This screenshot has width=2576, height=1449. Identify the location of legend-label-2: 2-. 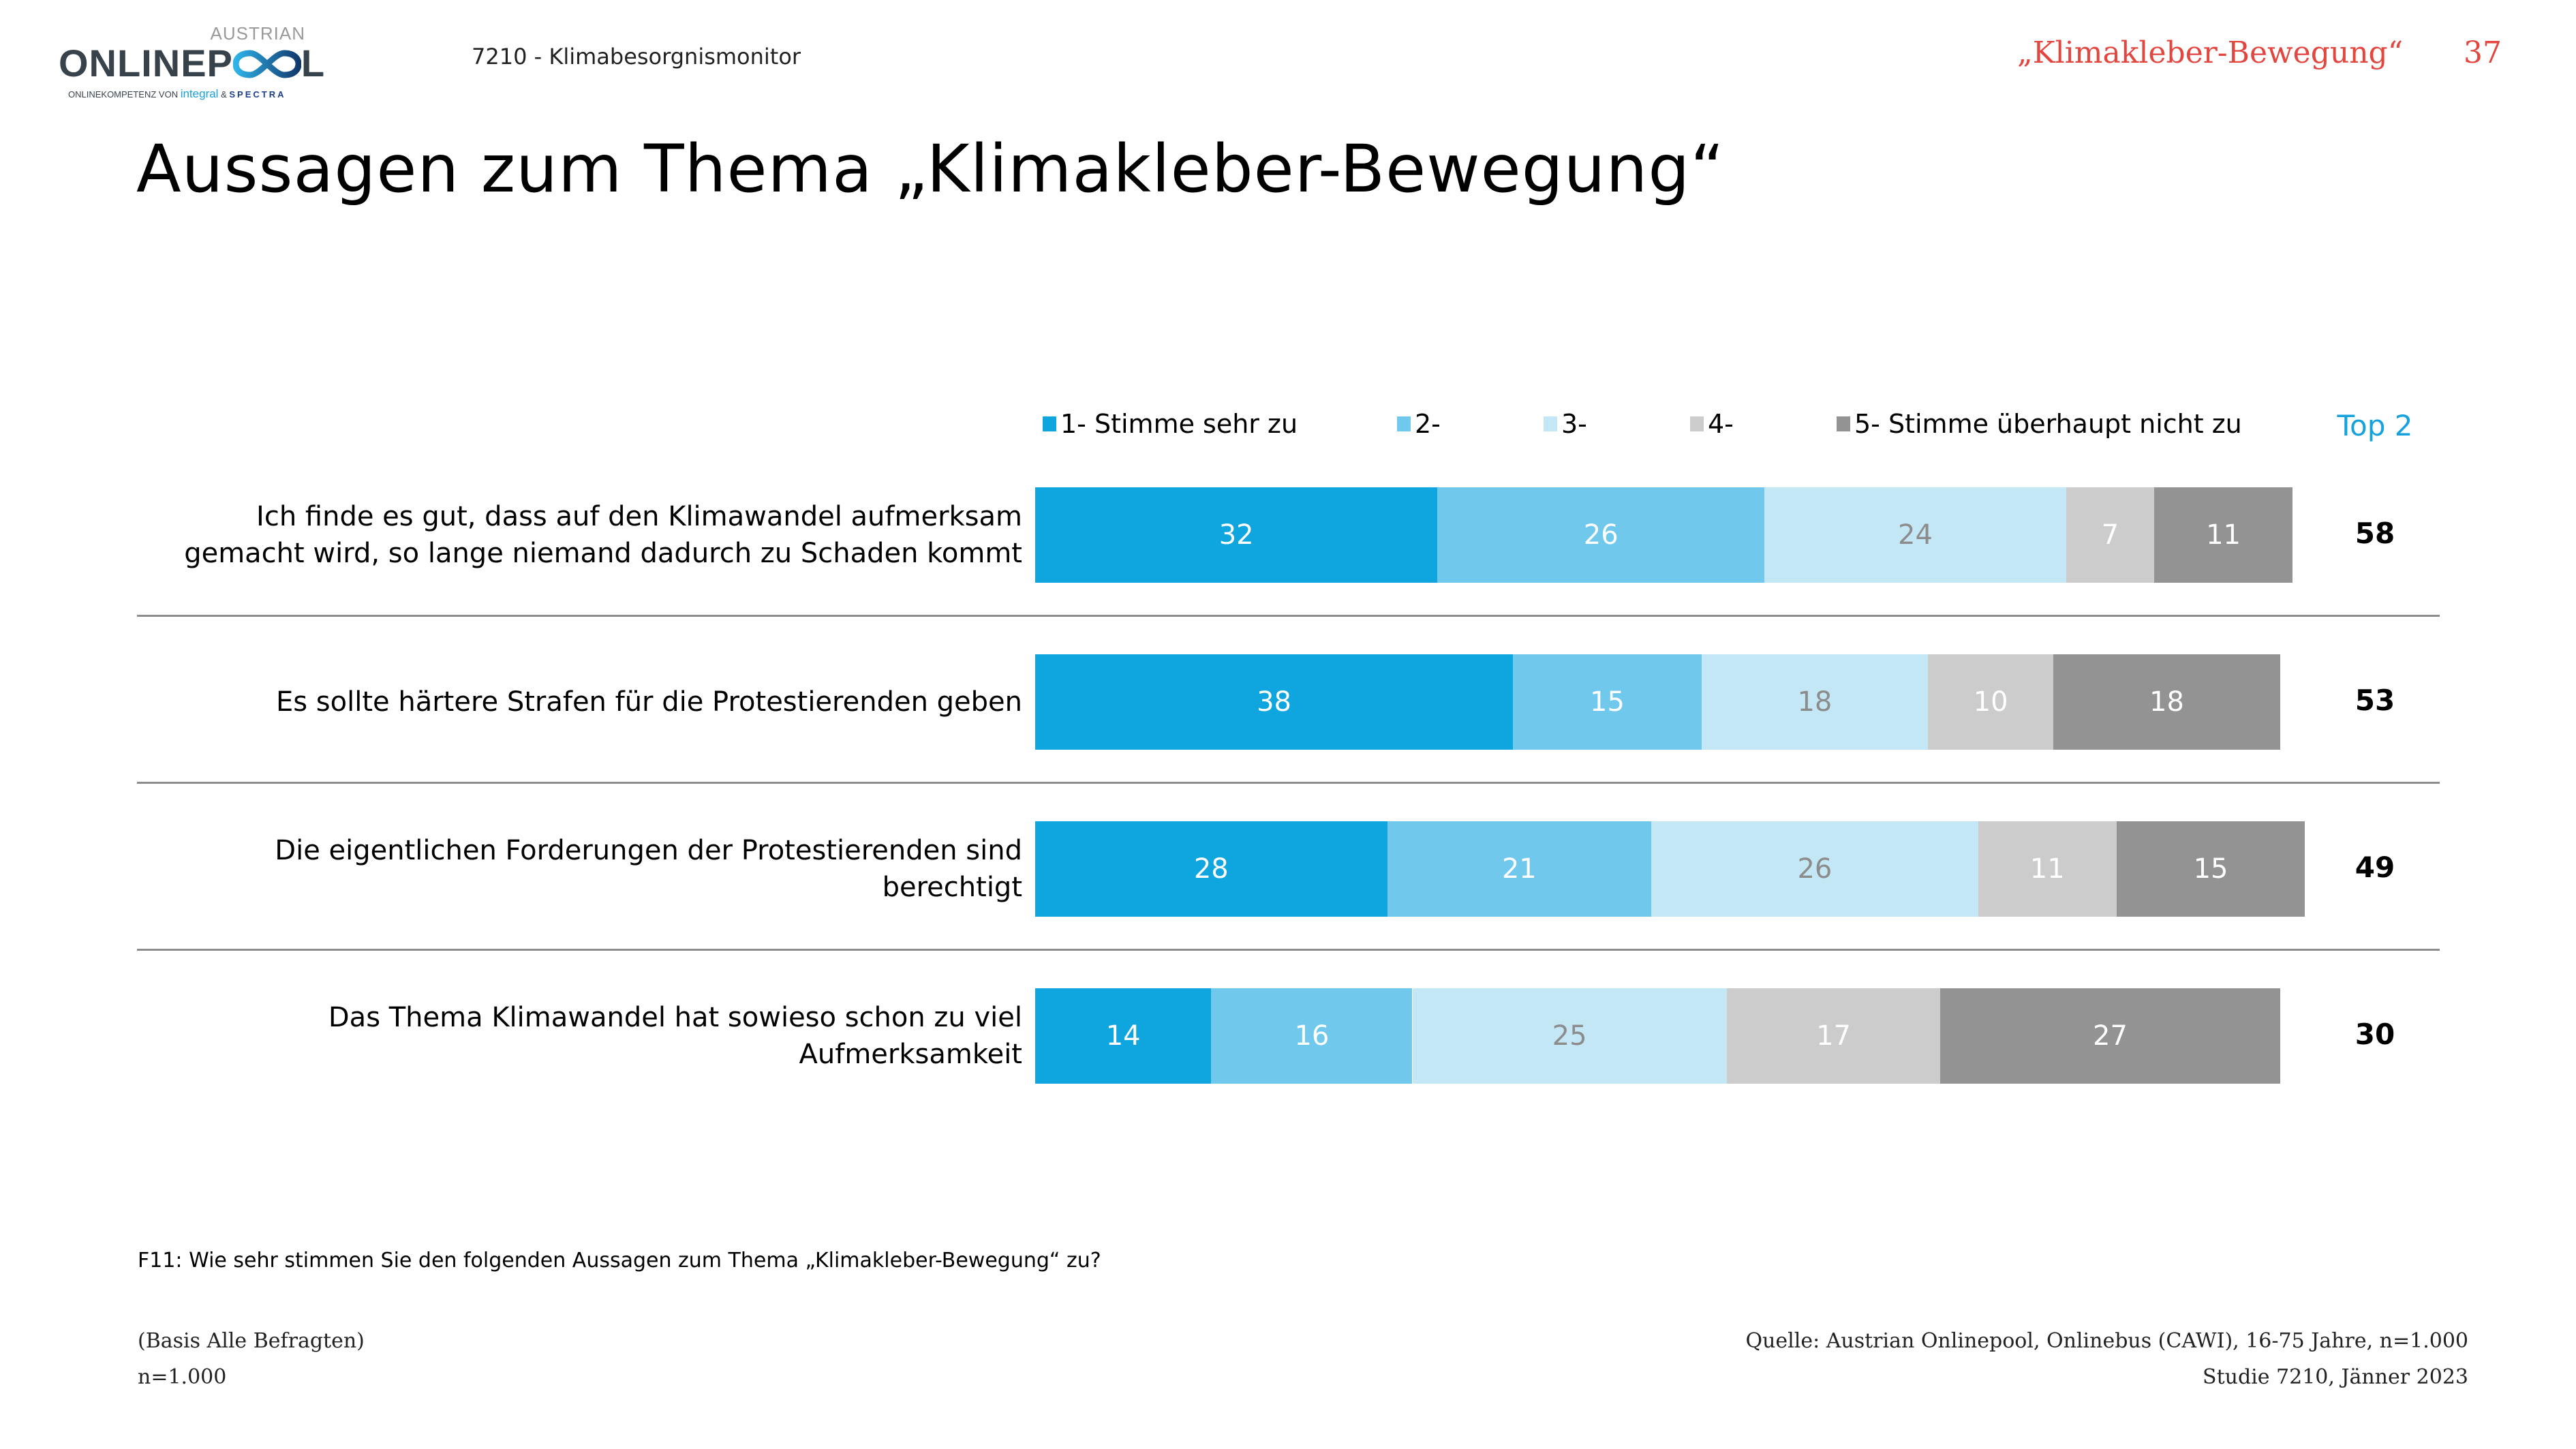
(1428, 424).